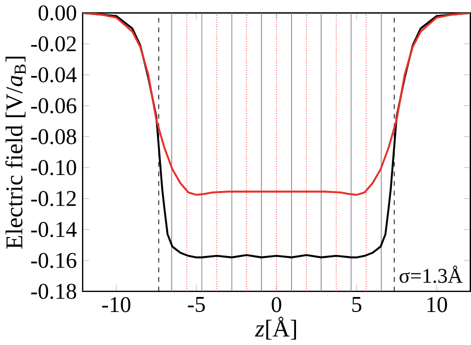 Image resolution: width=471 pixels, height=345 pixels. Describe the element at coordinates (54, 230) in the screenshot. I see `y-tick-label: -0.14` at that location.